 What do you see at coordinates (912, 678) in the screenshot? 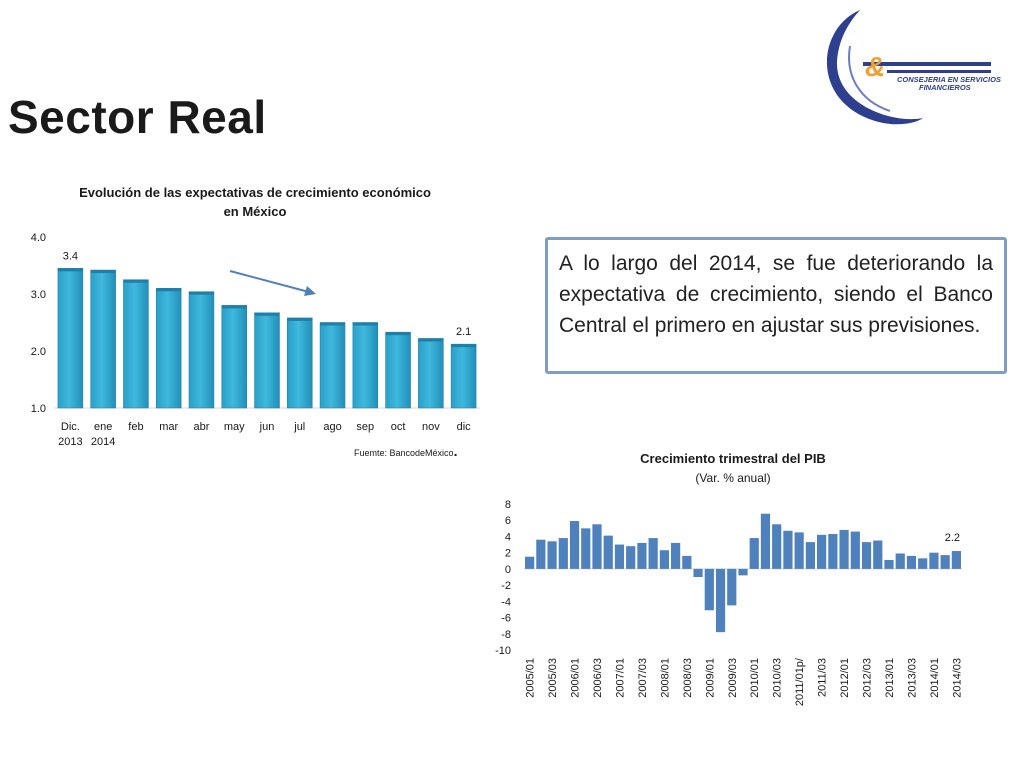
I see `chart2-xtick-label: 2013/03` at bounding box center [912, 678].